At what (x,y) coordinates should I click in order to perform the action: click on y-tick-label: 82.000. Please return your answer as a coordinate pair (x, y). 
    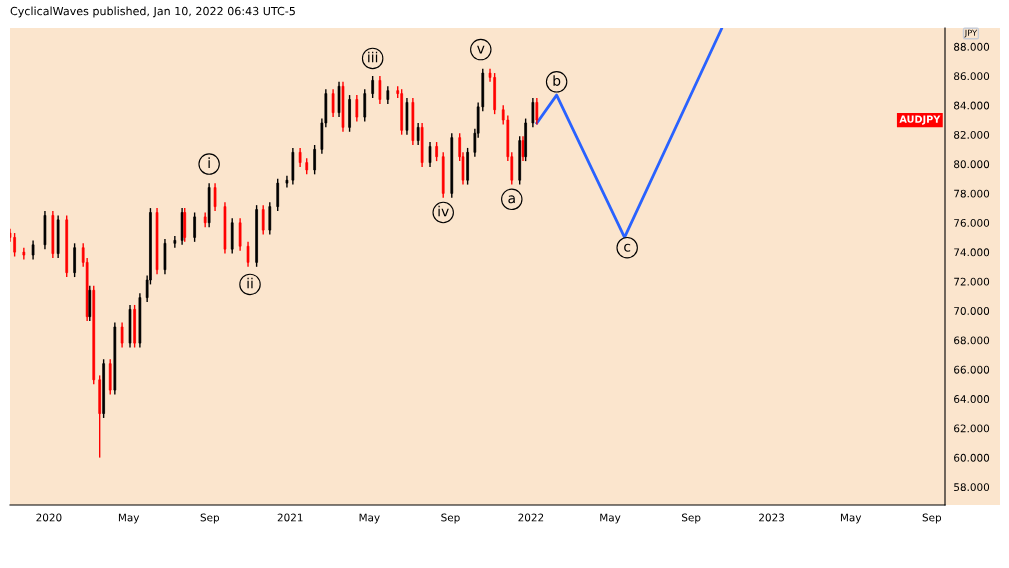
    Looking at the image, I should click on (972, 134).